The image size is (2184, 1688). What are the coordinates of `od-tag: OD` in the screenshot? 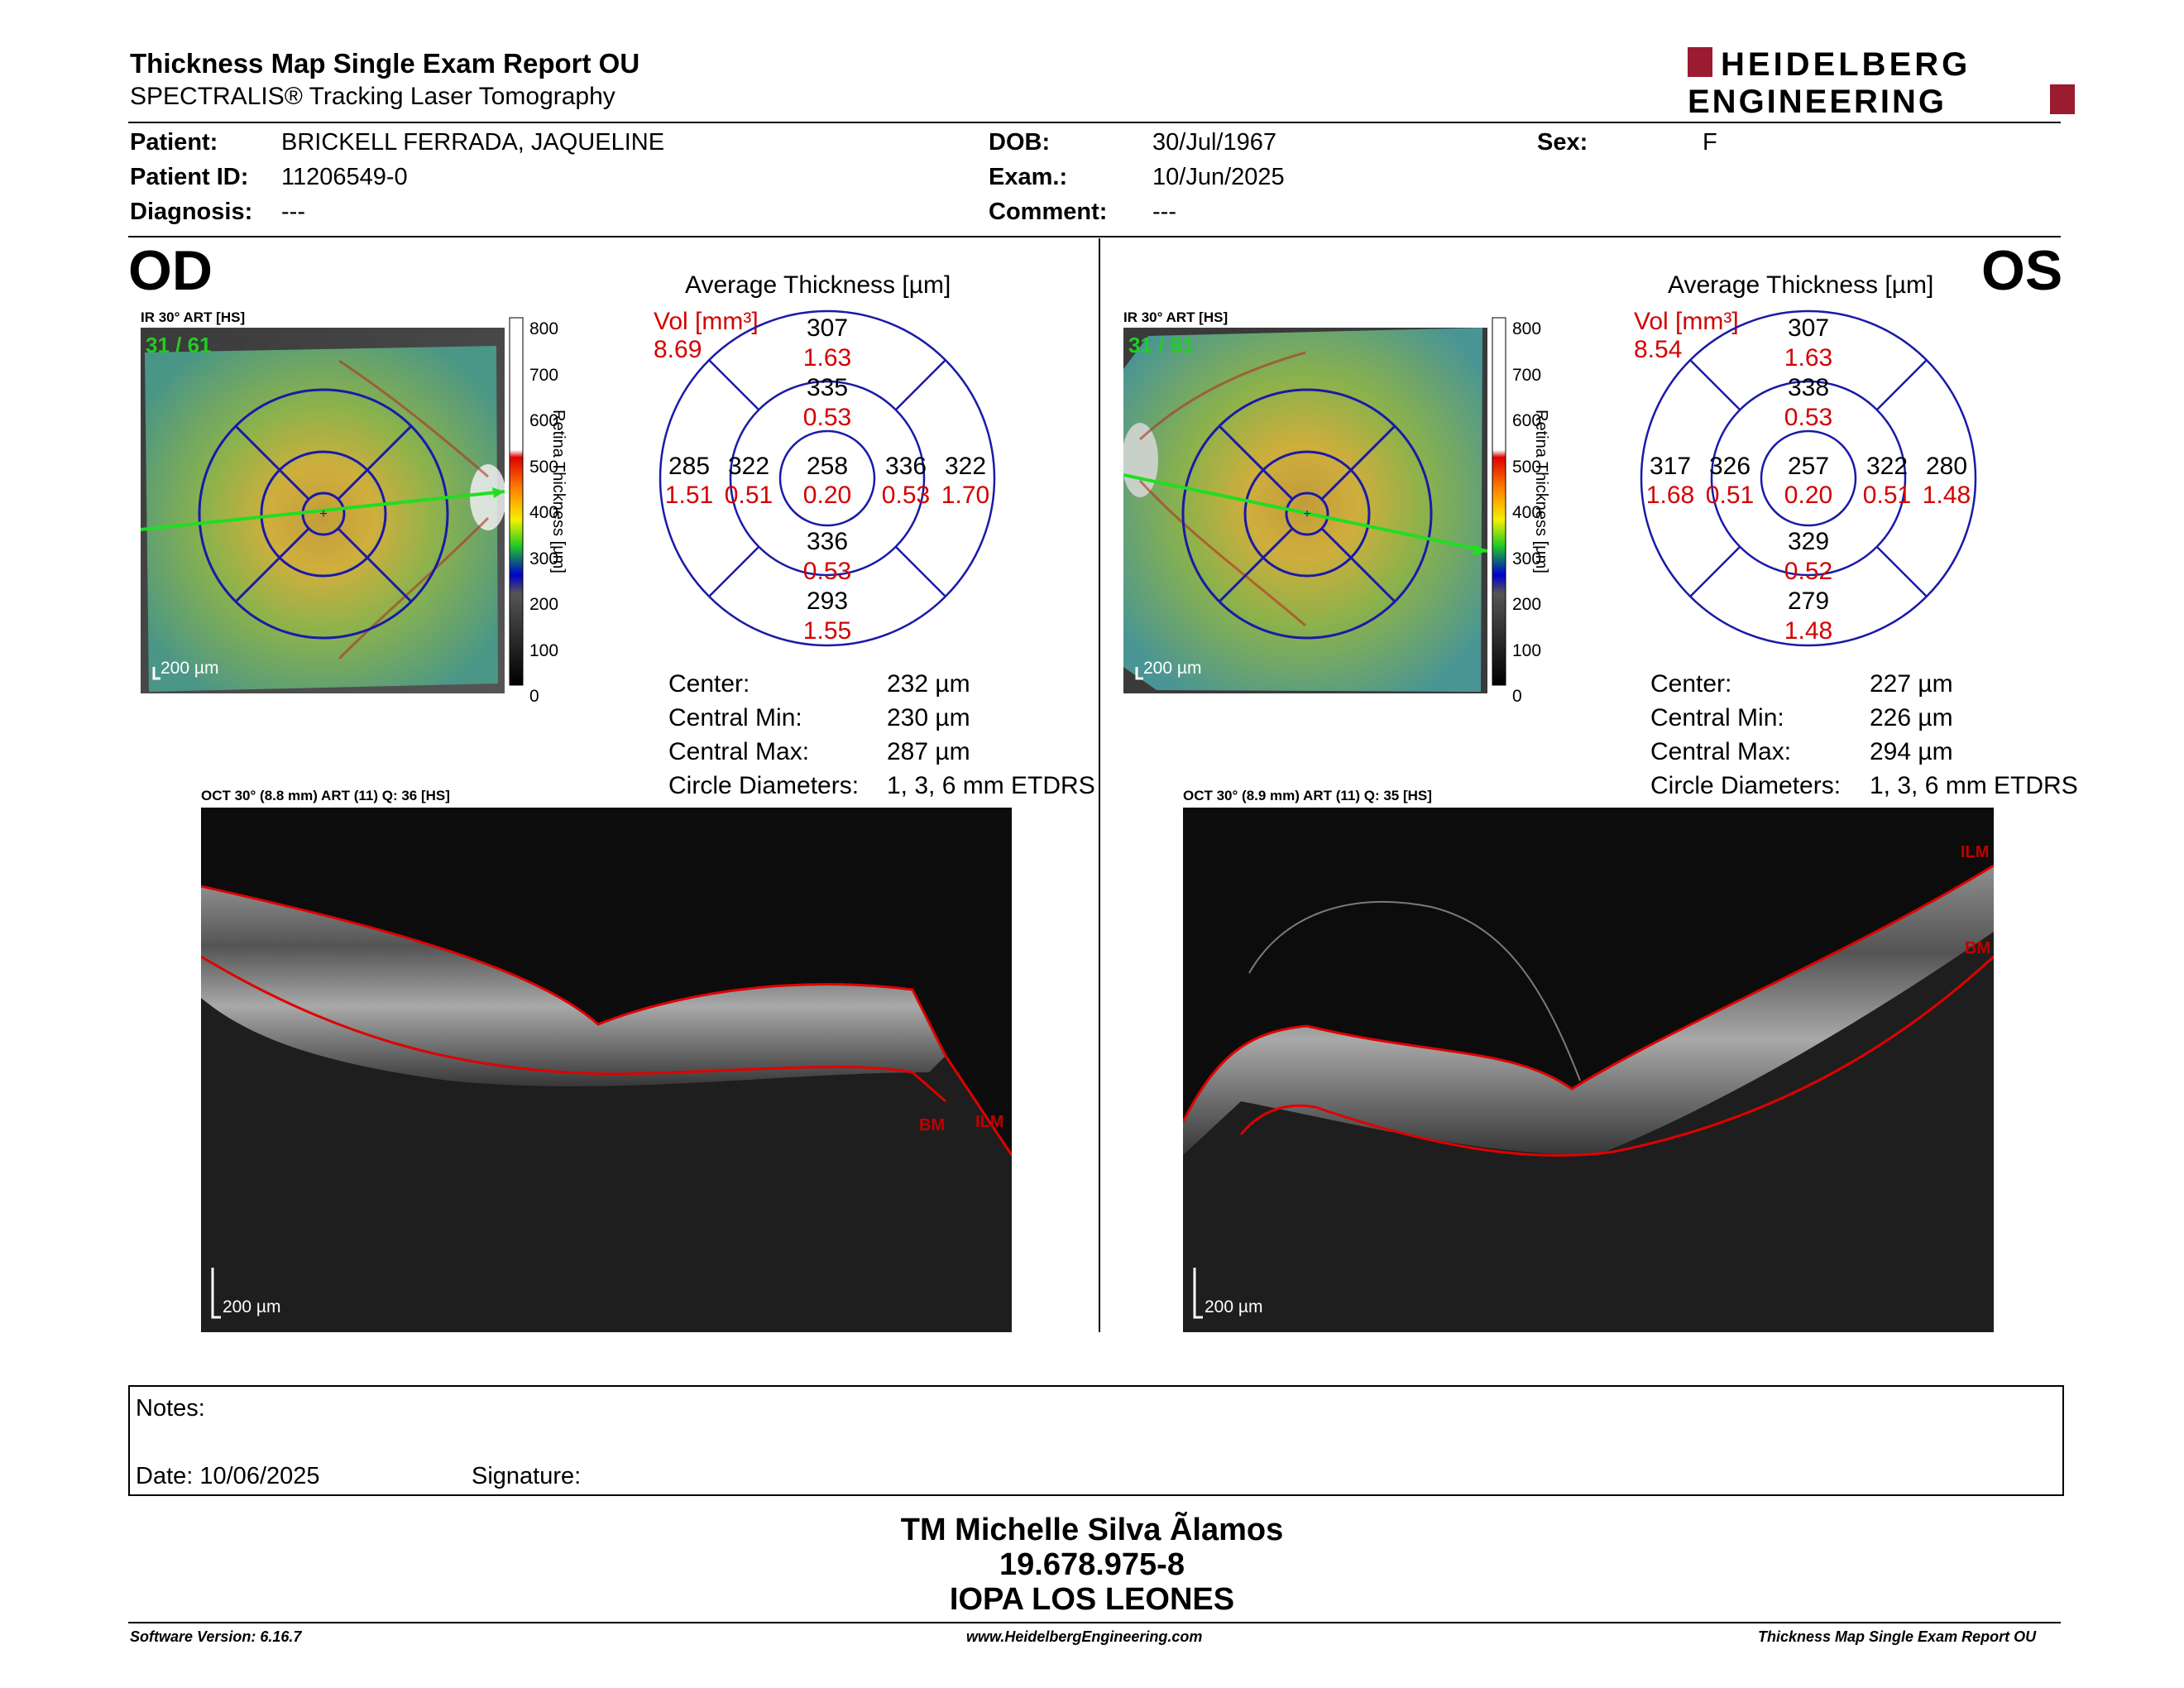 It's located at (170, 270).